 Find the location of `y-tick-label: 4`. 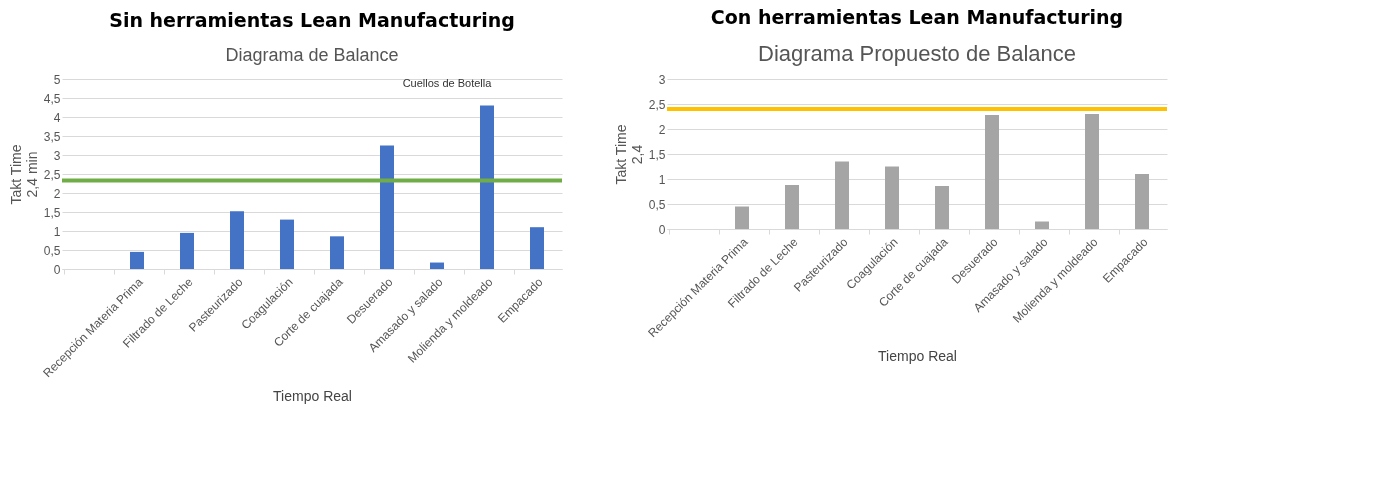

y-tick-label: 4 is located at coordinates (57, 117).